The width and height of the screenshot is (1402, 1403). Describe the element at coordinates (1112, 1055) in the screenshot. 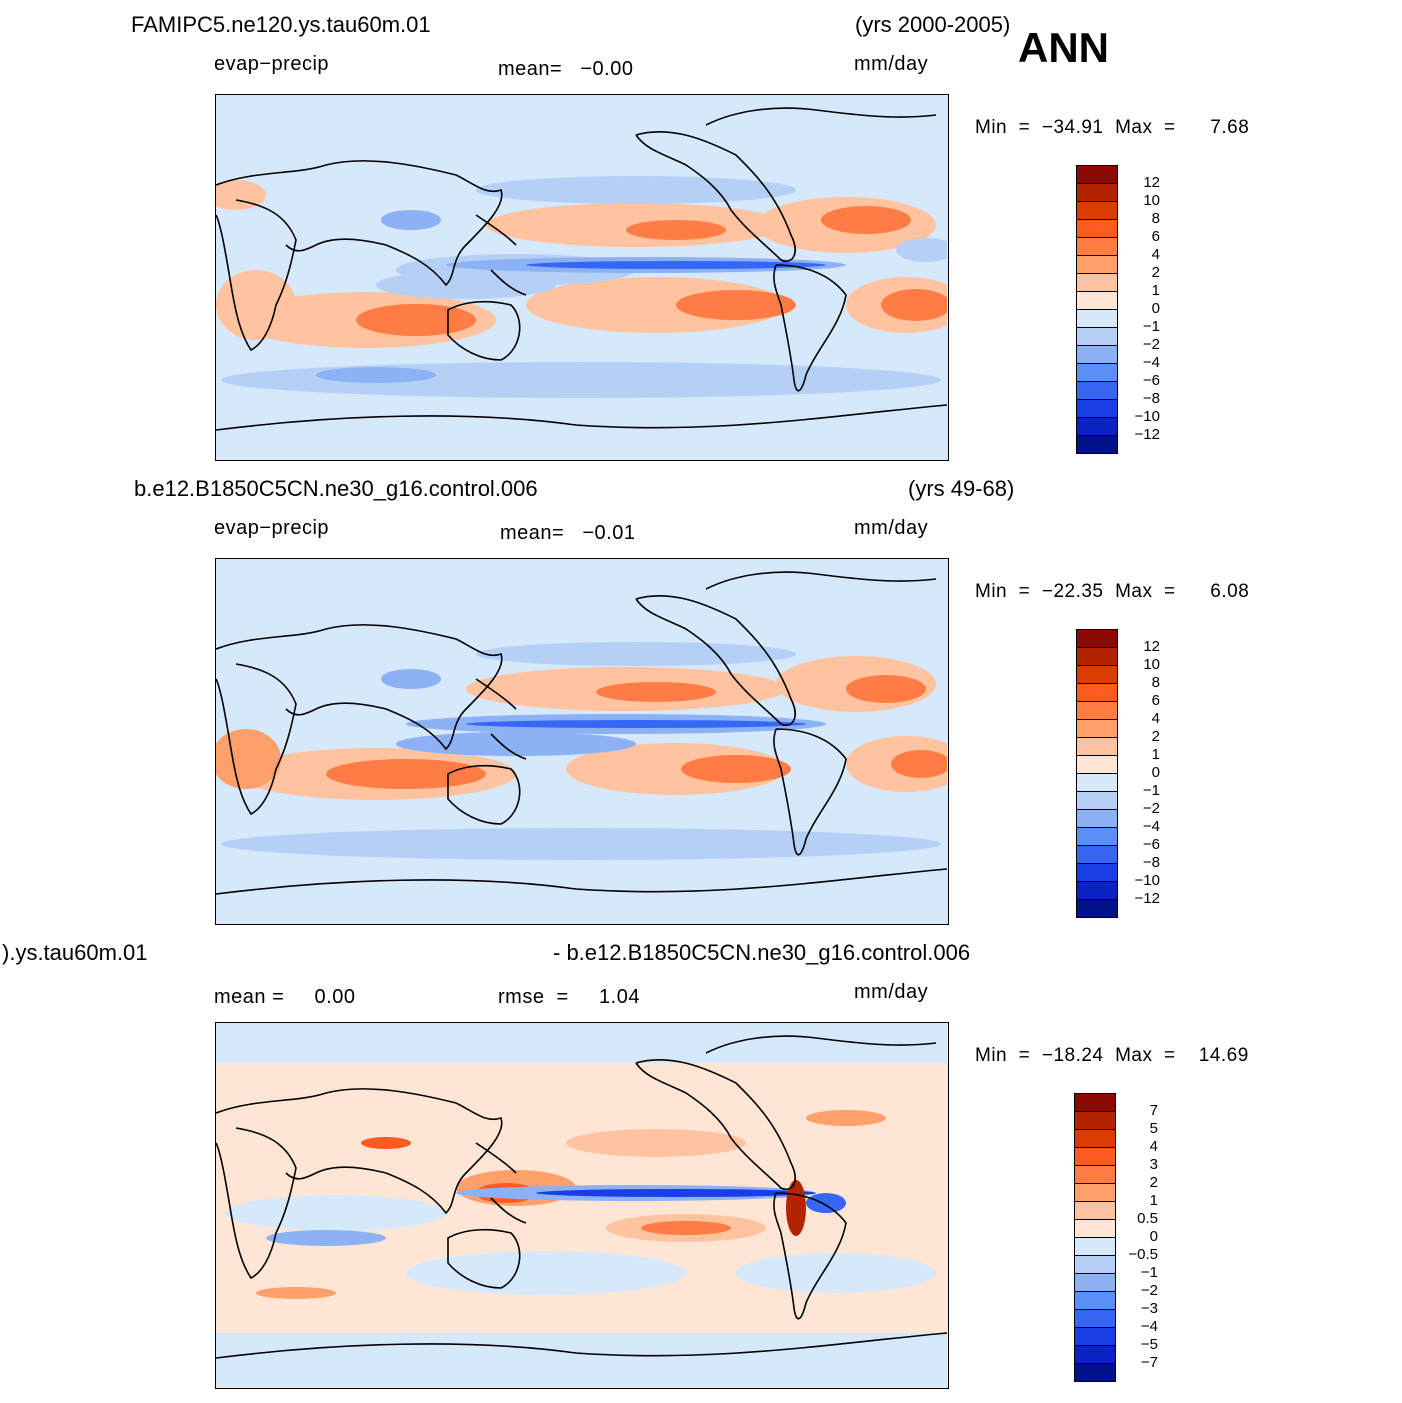

I see `panel3-minmax: Min = −18.24 Max = 14.69` at that location.